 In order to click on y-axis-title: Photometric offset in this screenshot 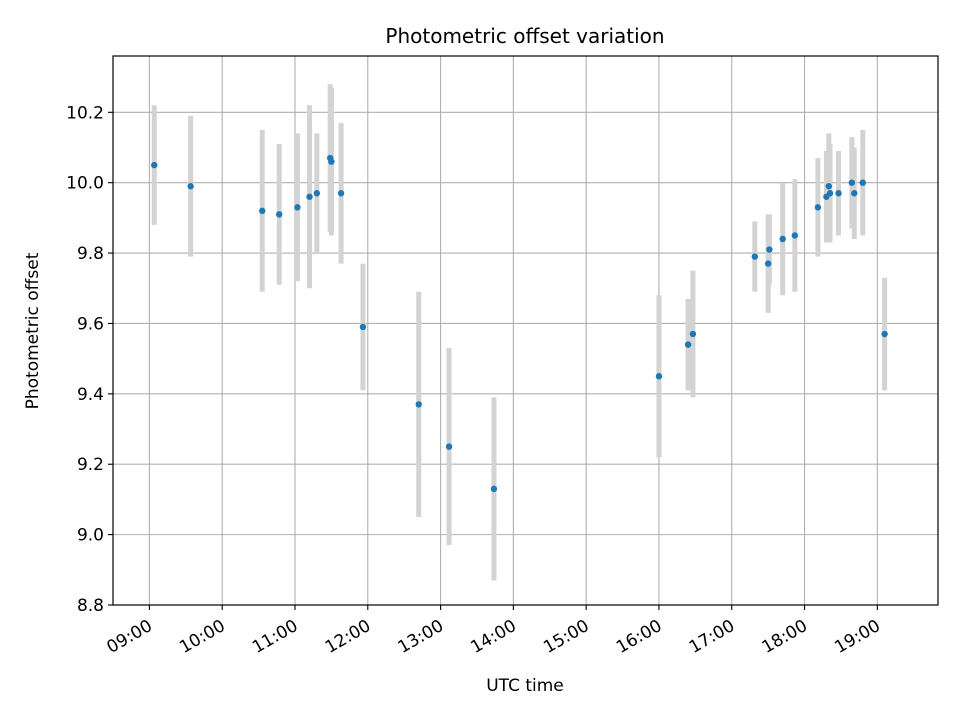, I will do `click(33, 330)`.